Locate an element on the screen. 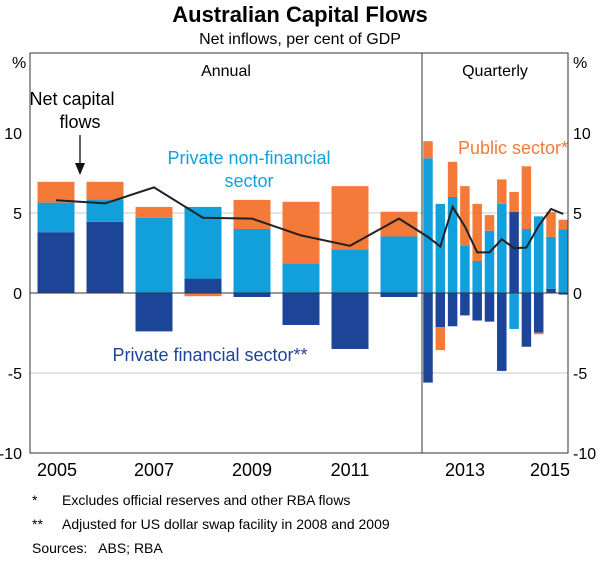 The image size is (600, 561). bar-public-sector-Q8 is located at coordinates (514, 202).